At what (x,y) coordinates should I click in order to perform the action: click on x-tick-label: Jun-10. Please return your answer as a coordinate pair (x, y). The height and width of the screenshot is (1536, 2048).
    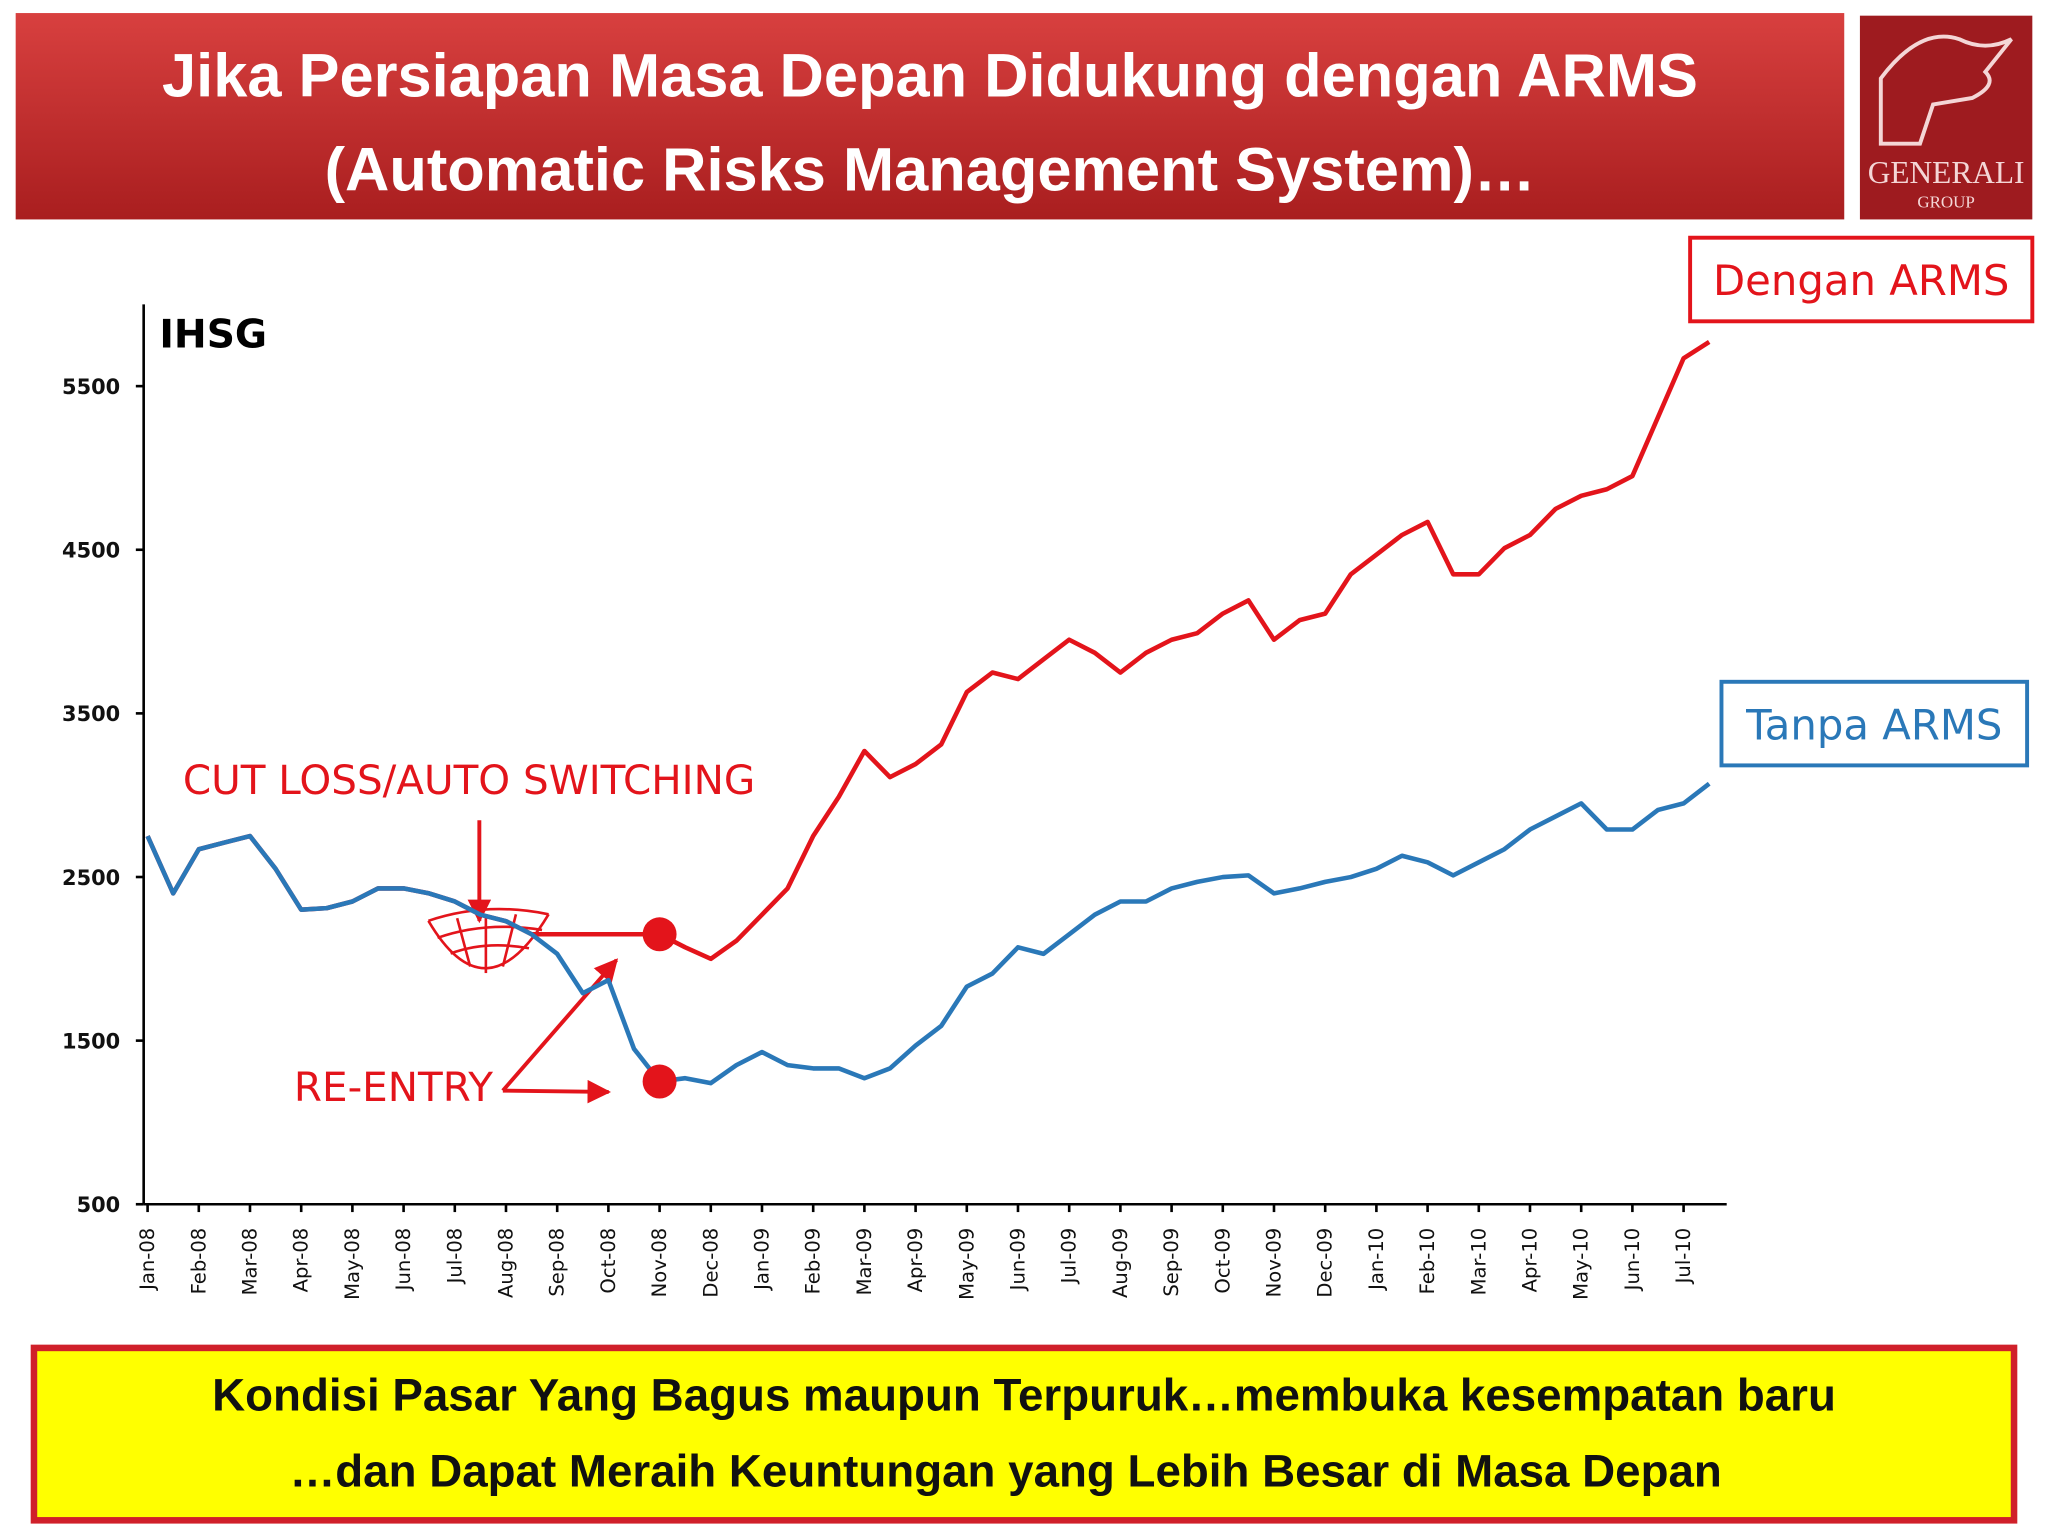
    Looking at the image, I should click on (1632, 1260).